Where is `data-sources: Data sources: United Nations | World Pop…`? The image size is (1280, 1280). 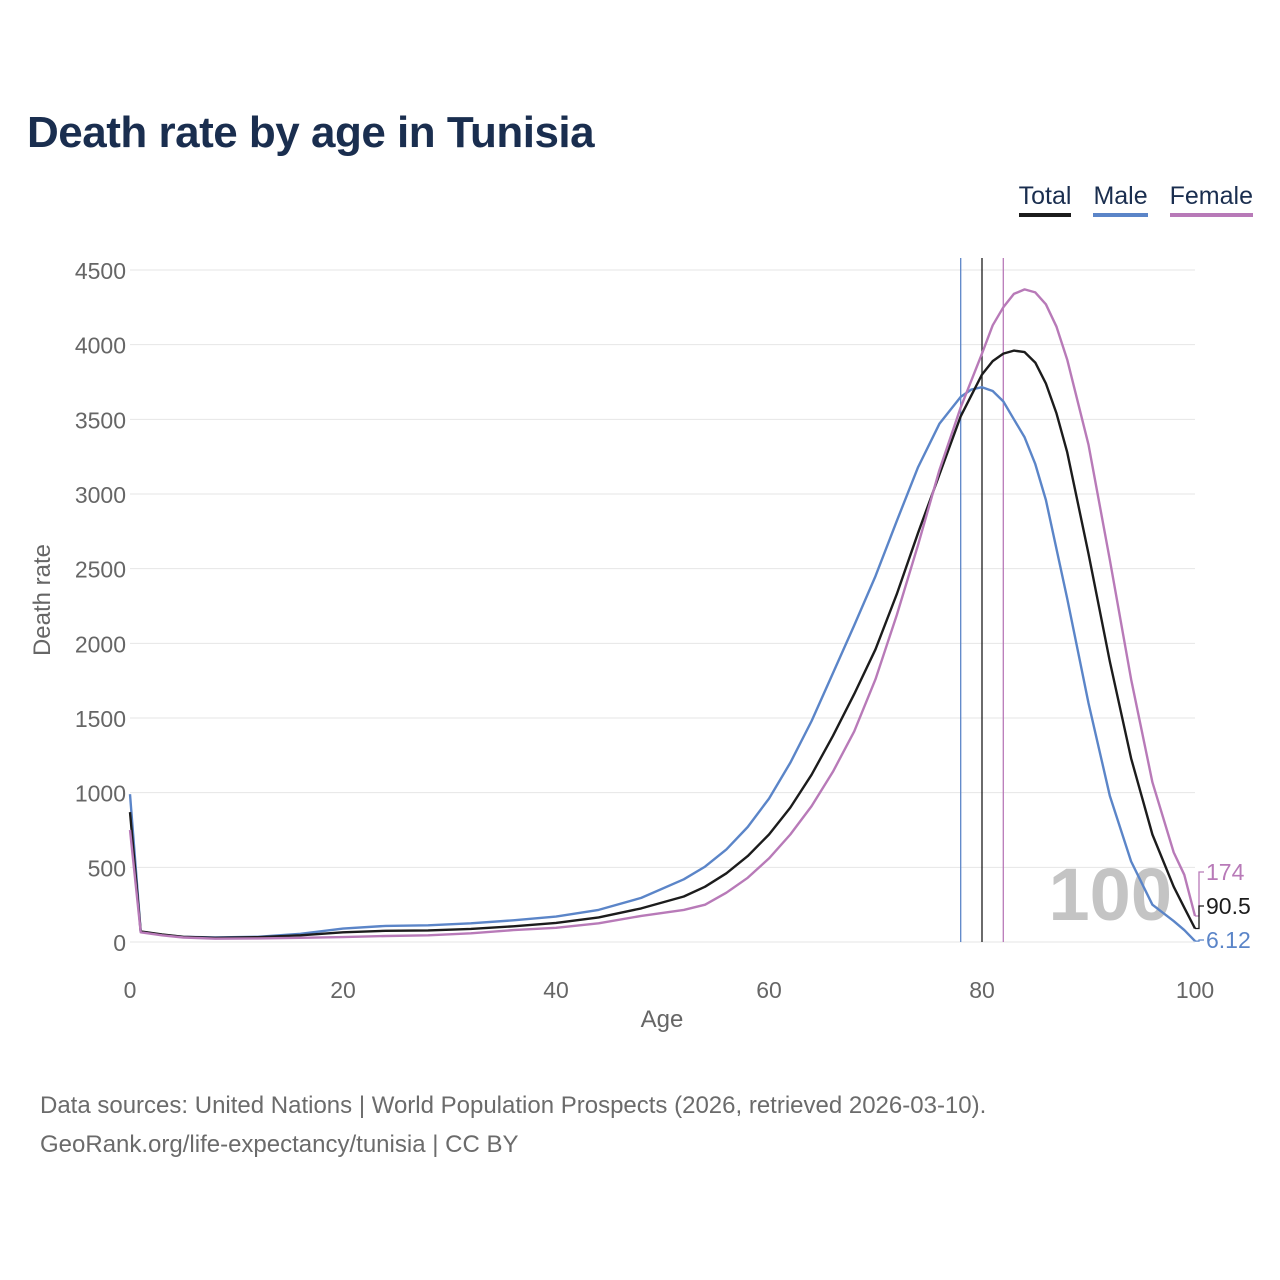
data-sources: Data sources: United Nations | World Pop… is located at coordinates (513, 1125).